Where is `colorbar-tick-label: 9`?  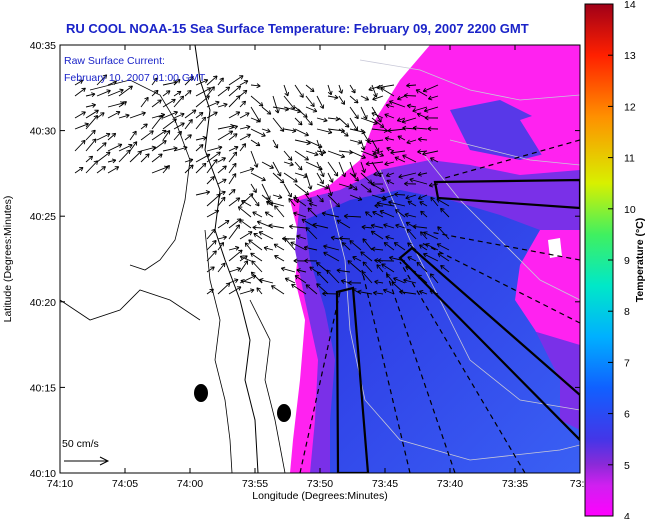 colorbar-tick-label: 9 is located at coordinates (627, 261).